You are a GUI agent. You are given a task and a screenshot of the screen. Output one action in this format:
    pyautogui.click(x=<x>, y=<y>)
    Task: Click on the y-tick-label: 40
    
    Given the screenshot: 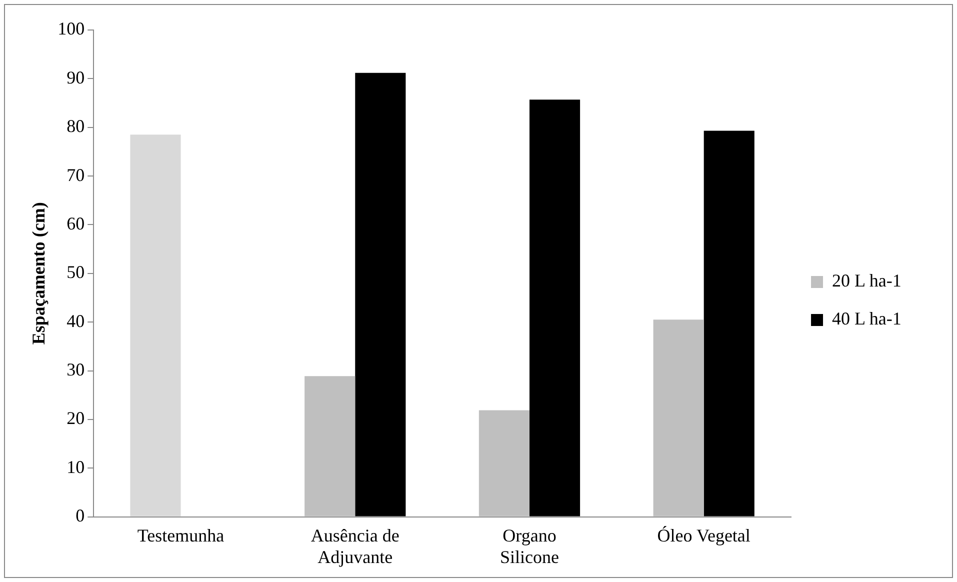 What is the action you would take?
    pyautogui.click(x=75, y=320)
    